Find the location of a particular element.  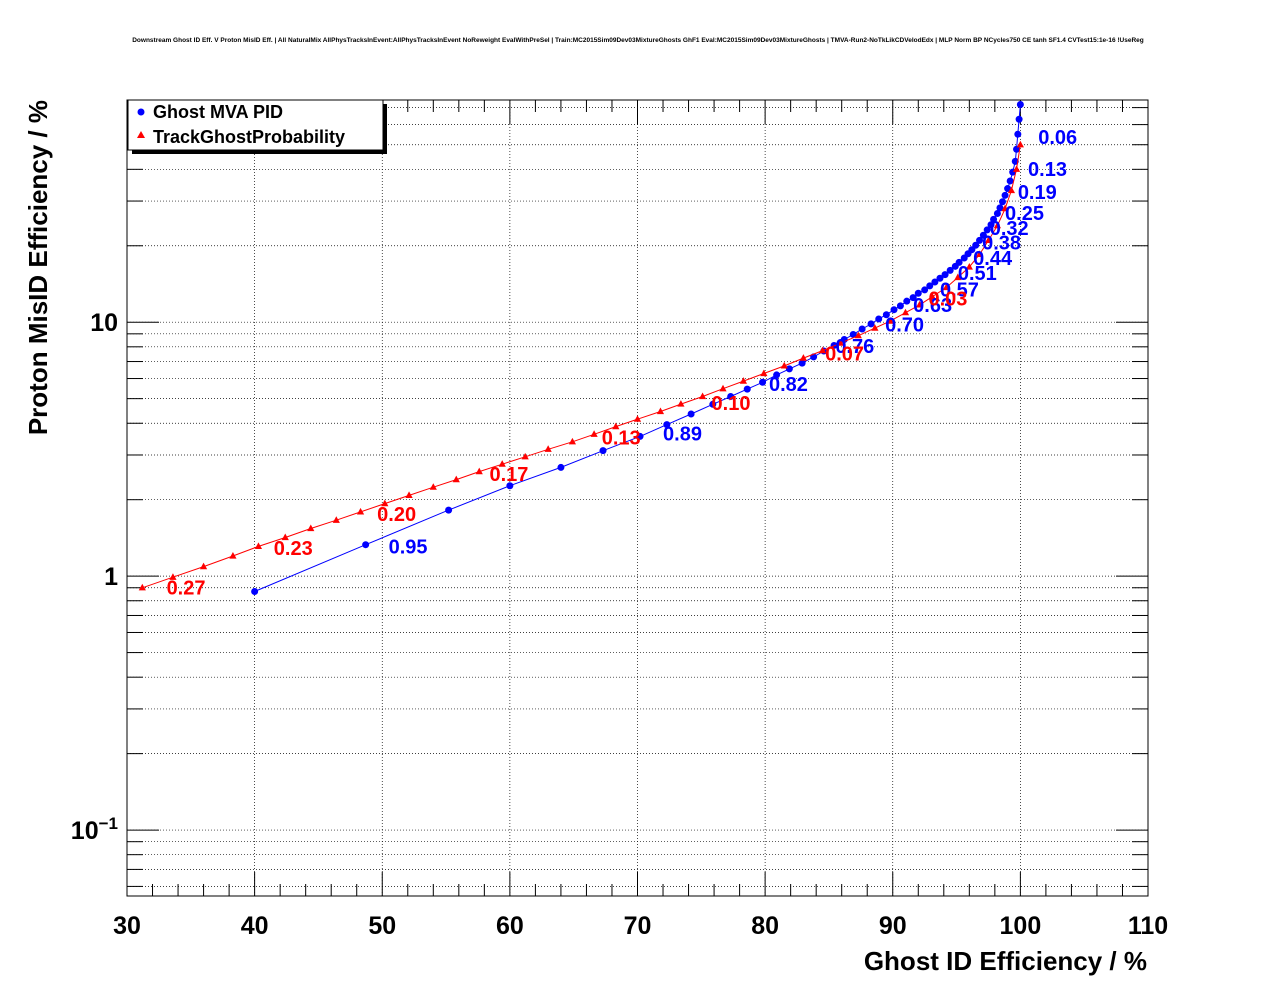

x-axis-tick-labels: 30 40 50 60 70 80 90 100 110 is located at coordinates (640, 926).